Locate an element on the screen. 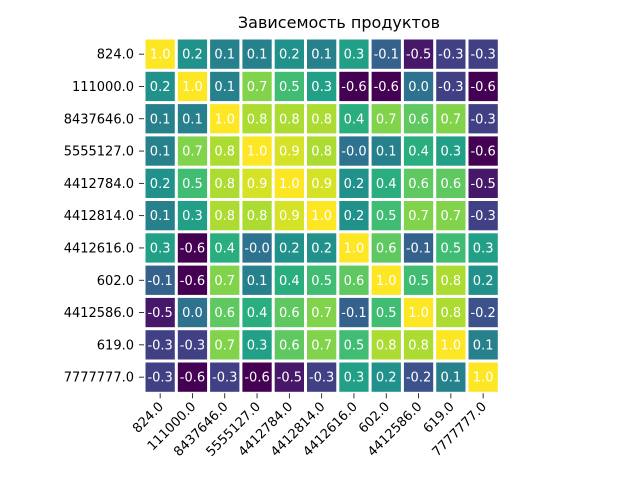 The height and width of the screenshot is (480, 640). heatmap-cell-value: -0.5 is located at coordinates (482, 184).